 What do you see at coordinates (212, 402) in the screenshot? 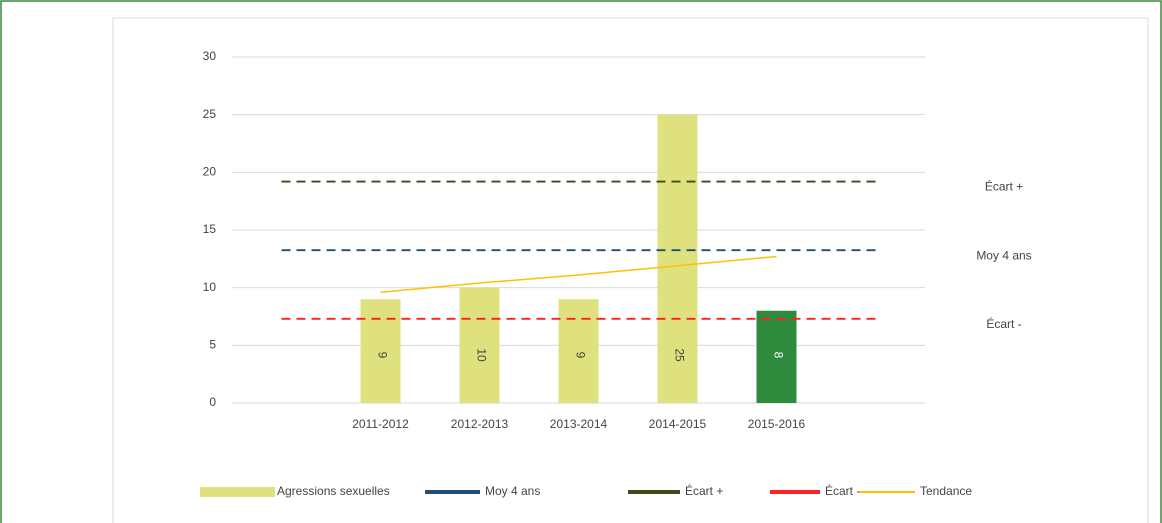
I see `y-tick-label: 0` at bounding box center [212, 402].